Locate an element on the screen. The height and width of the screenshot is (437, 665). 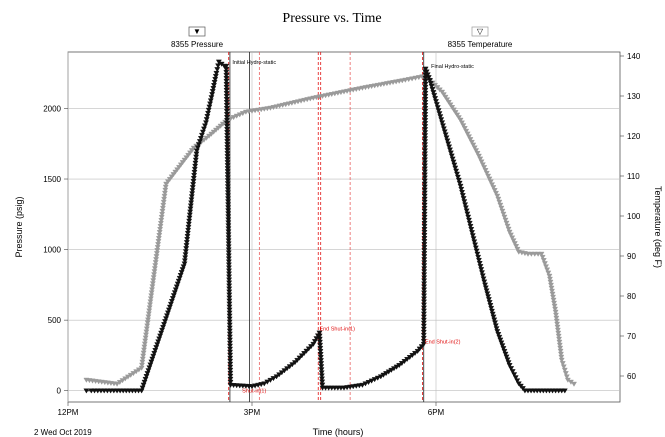
y2-tick-label: 120 is located at coordinates (634, 136).